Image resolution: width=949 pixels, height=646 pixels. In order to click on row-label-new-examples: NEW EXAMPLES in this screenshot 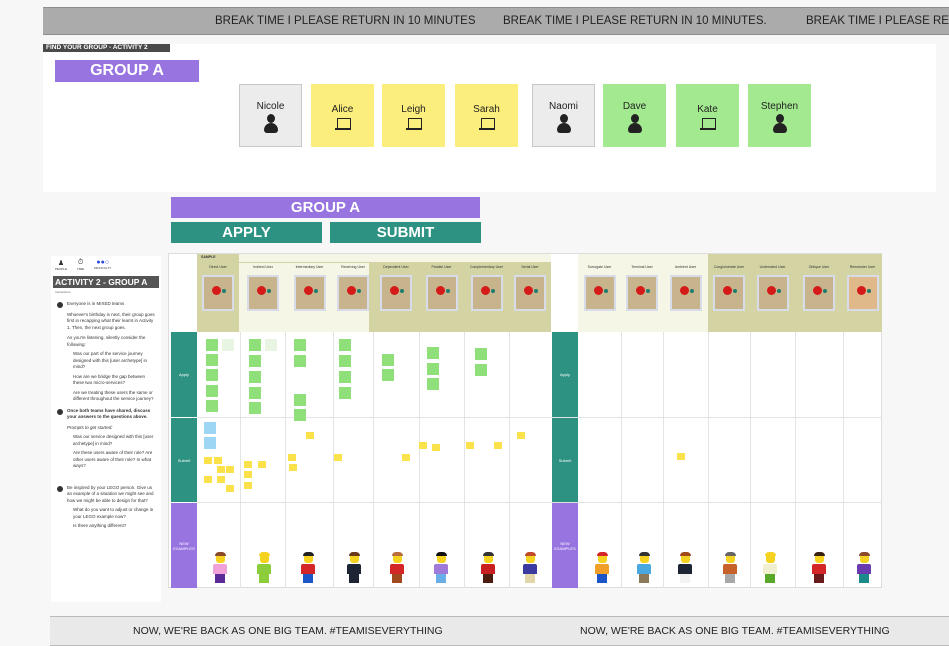, I will do `click(565, 545)`.